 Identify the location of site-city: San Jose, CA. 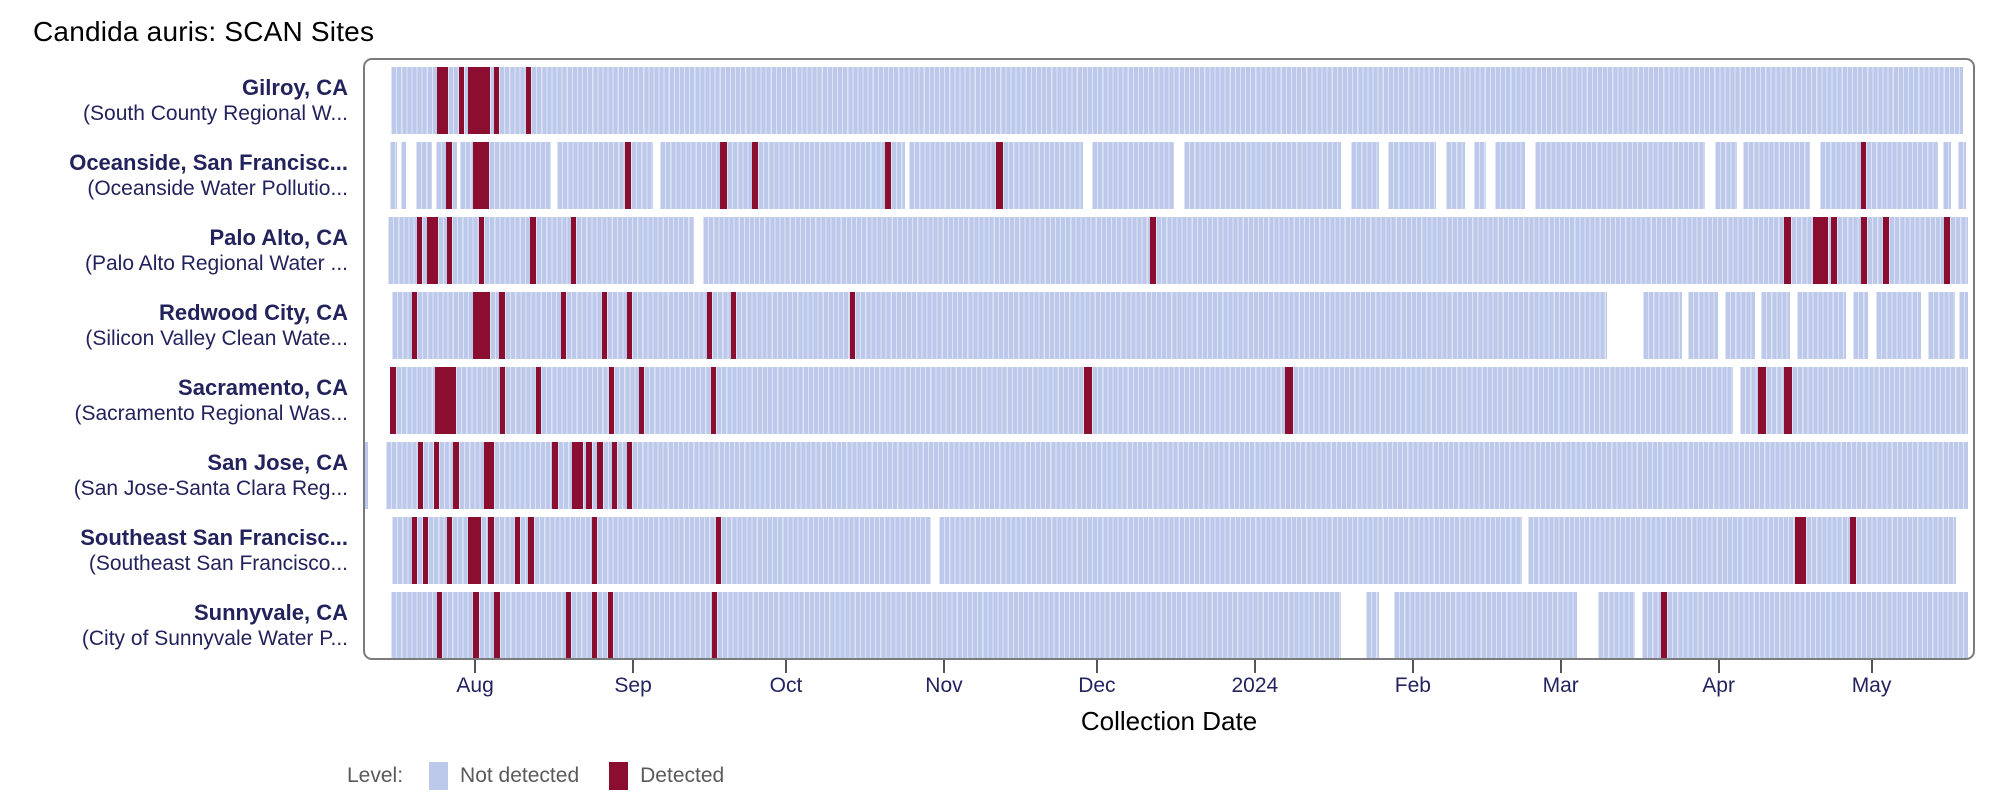
(277, 462).